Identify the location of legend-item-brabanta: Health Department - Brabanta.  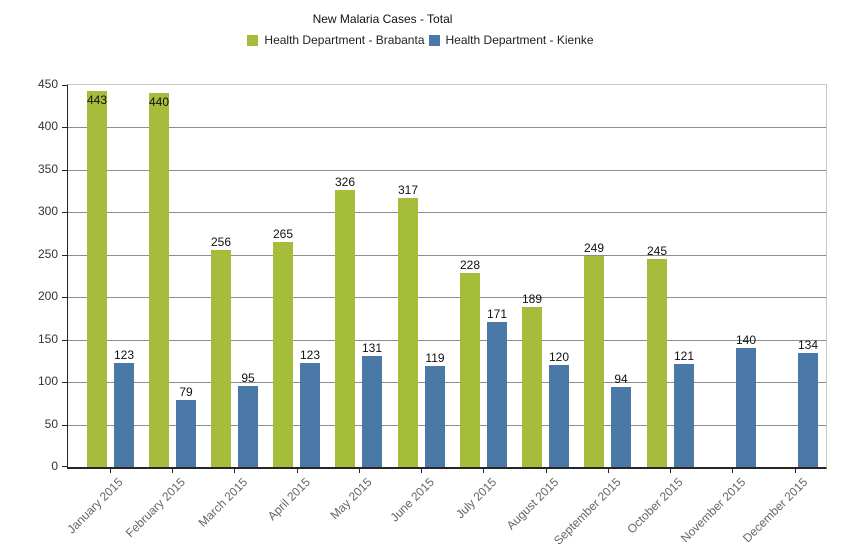
(336, 40).